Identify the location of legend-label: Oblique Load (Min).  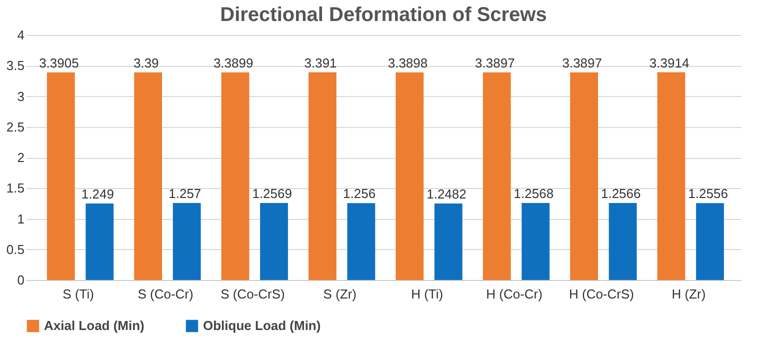
(262, 325).